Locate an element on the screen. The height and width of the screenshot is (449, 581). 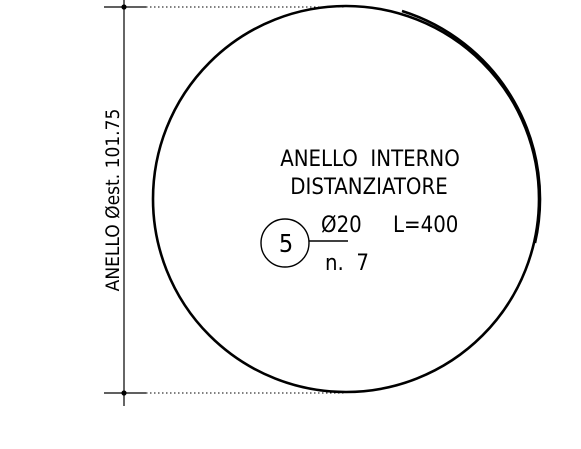
ring-title-line1: ANELLO INTERNO is located at coordinates (370, 159).